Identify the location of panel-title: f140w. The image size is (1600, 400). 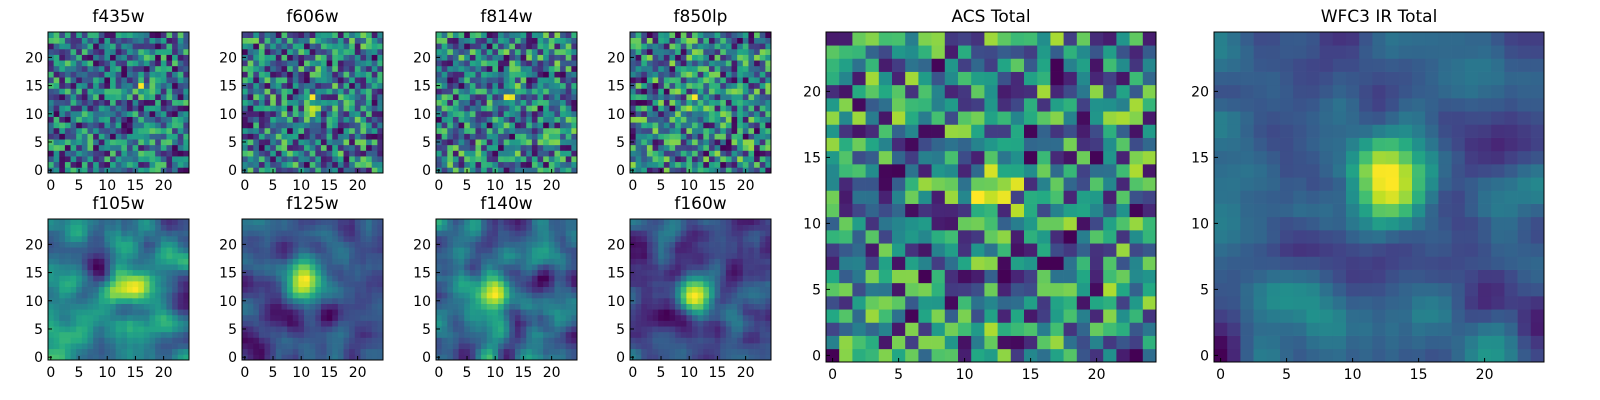
(506, 204).